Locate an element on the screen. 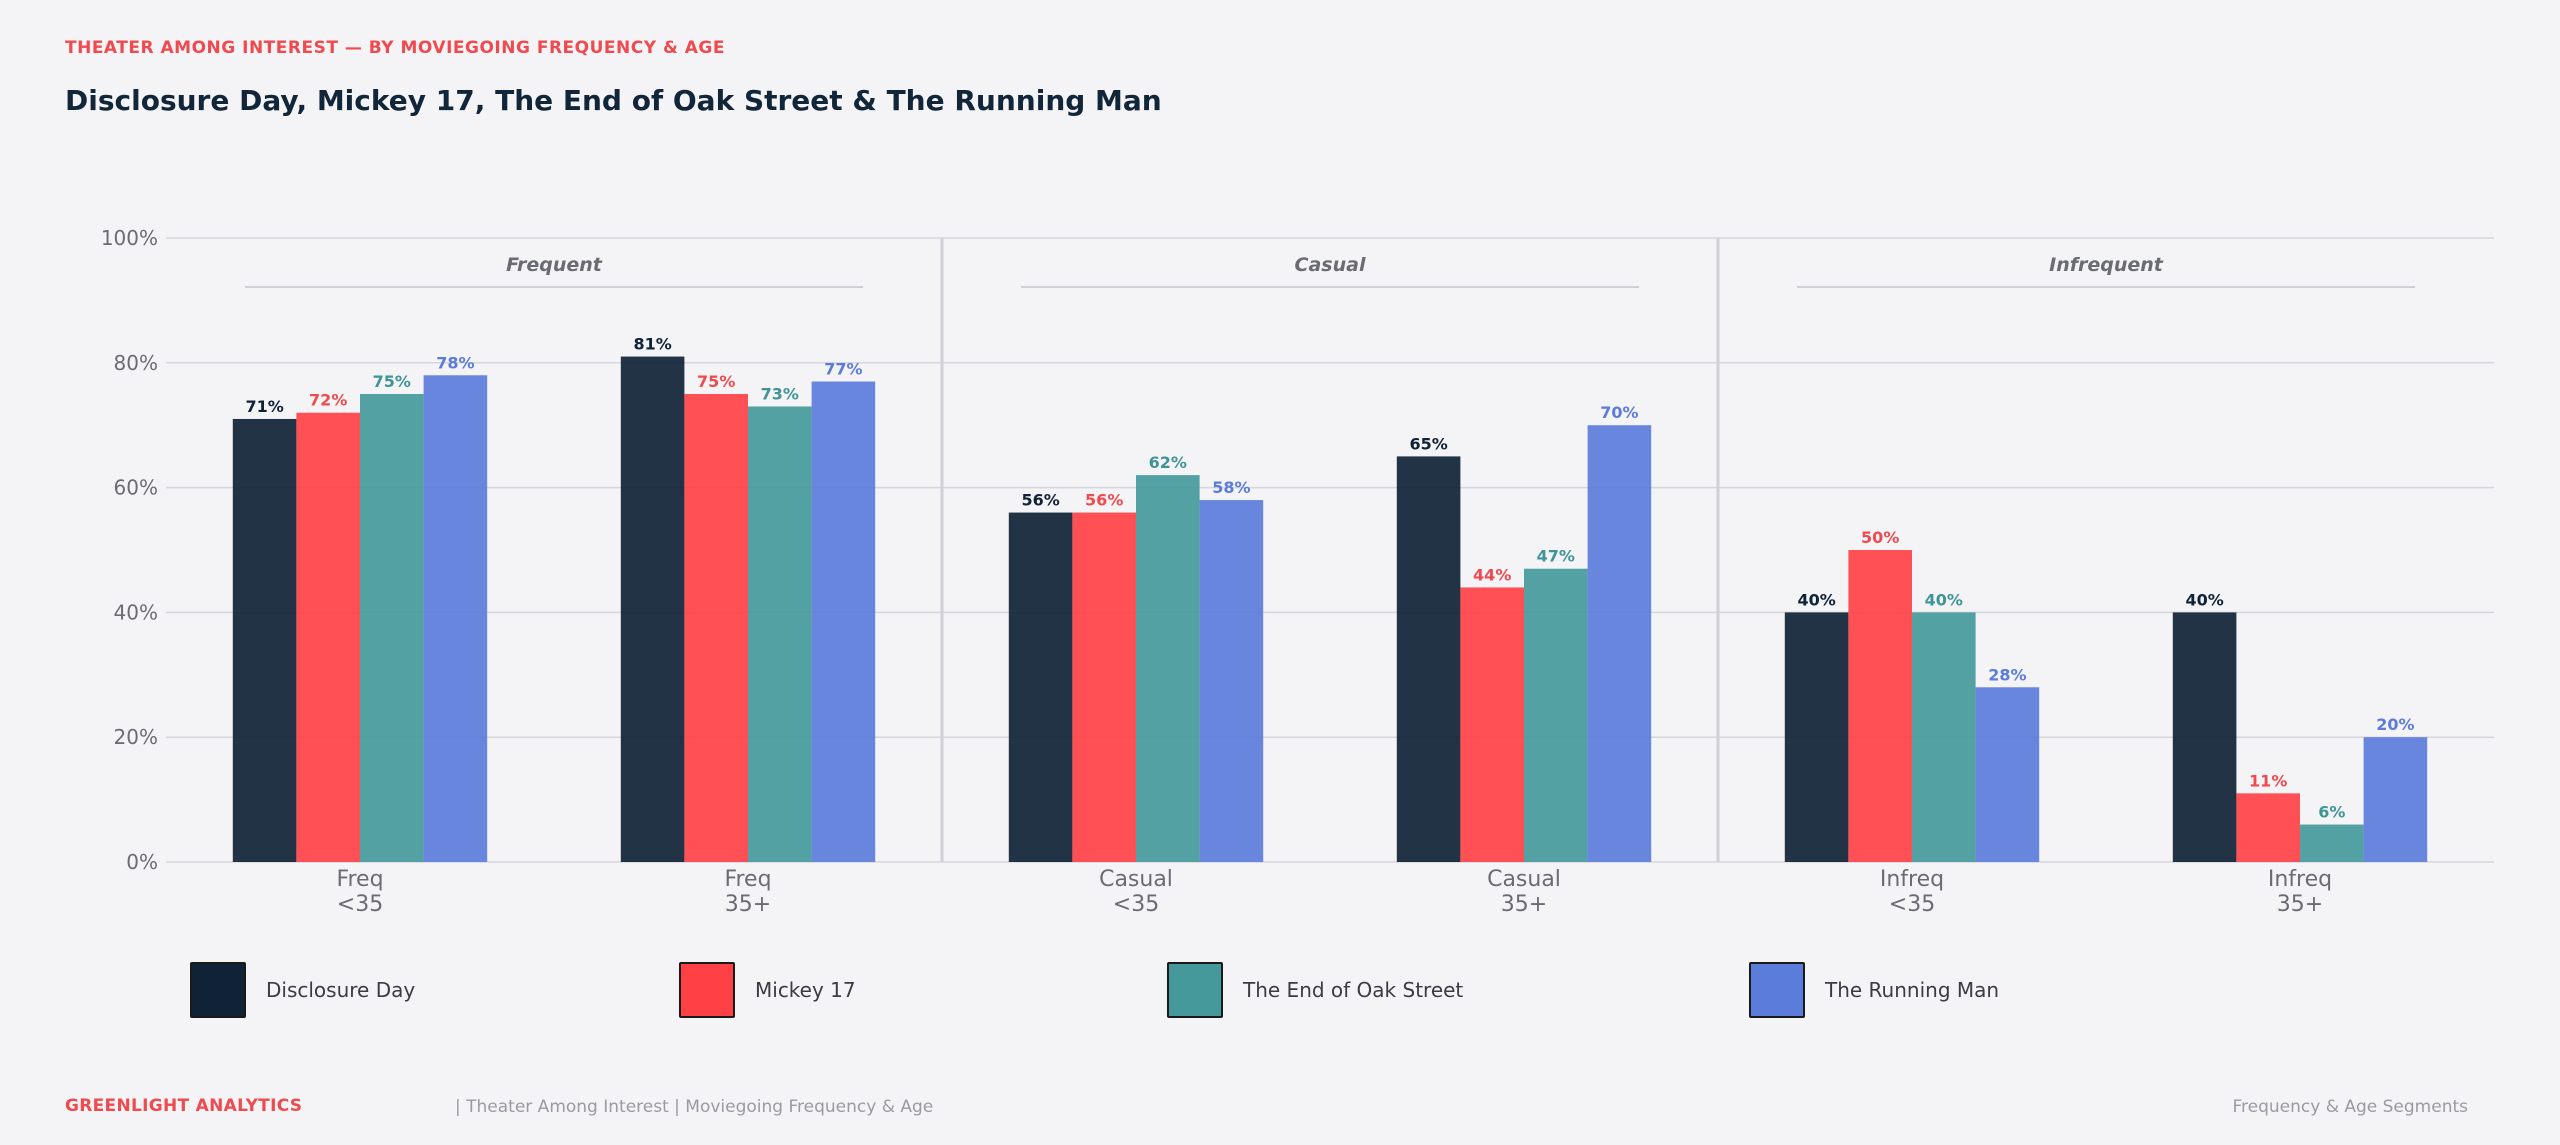  group-label: Frequent is located at coordinates (554, 265).